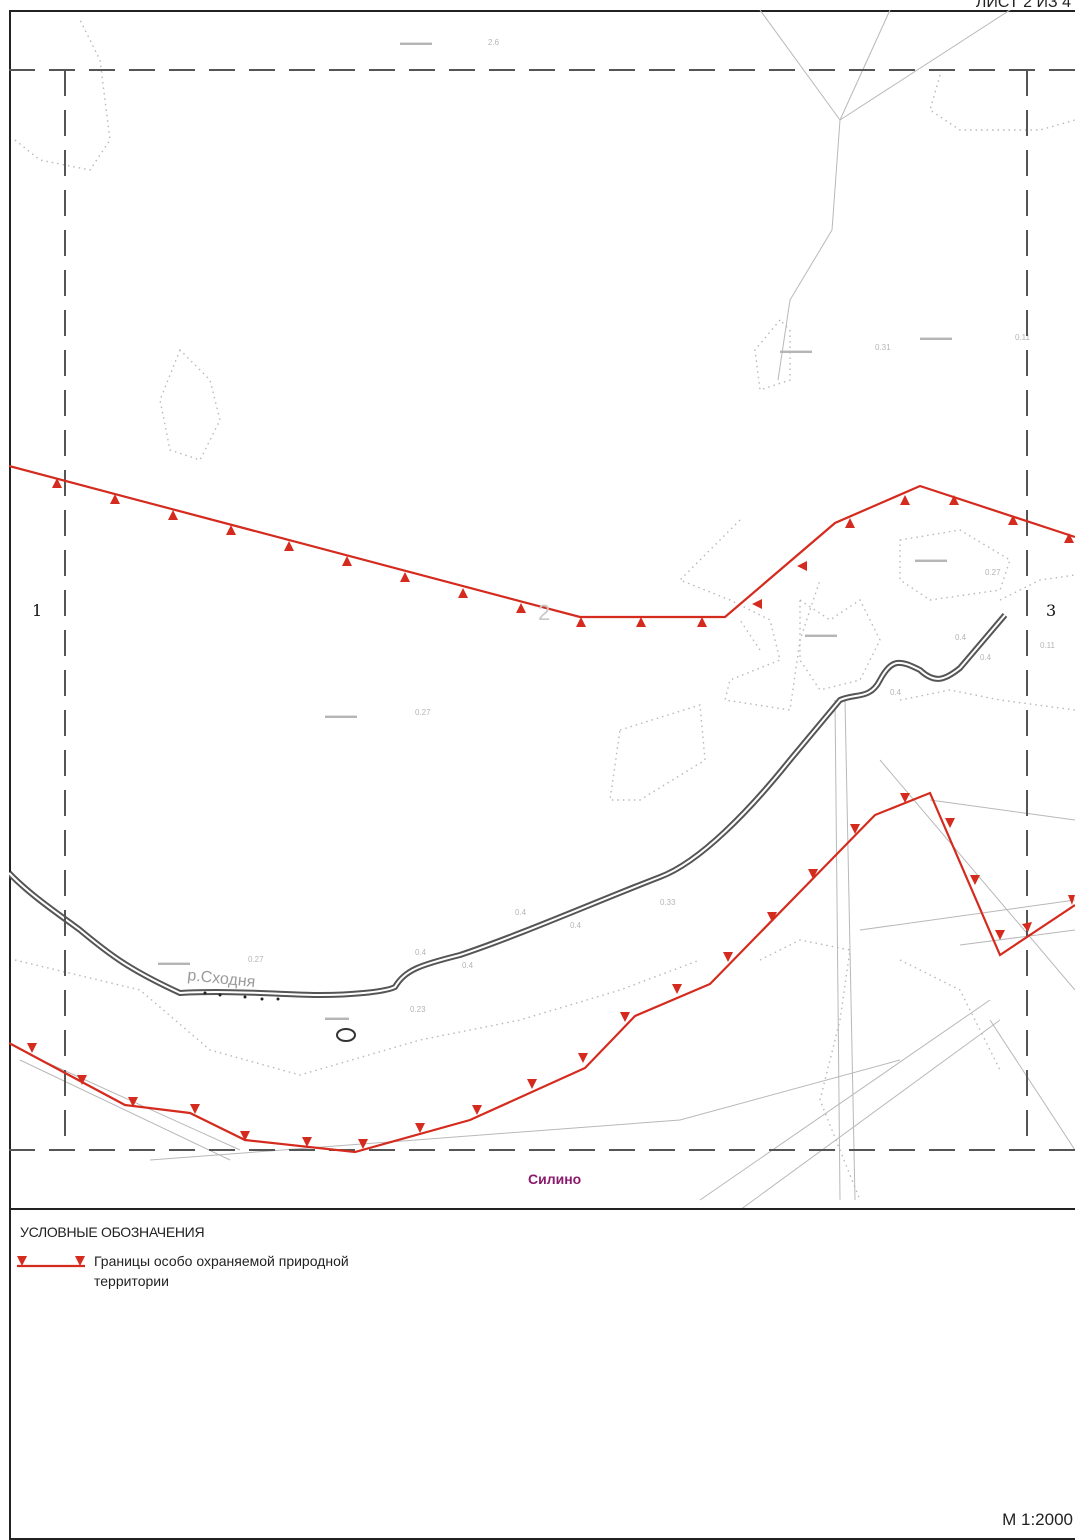  Describe the element at coordinates (37, 610) in the screenshot. I see `neighbor-sheet-left: 1` at that location.